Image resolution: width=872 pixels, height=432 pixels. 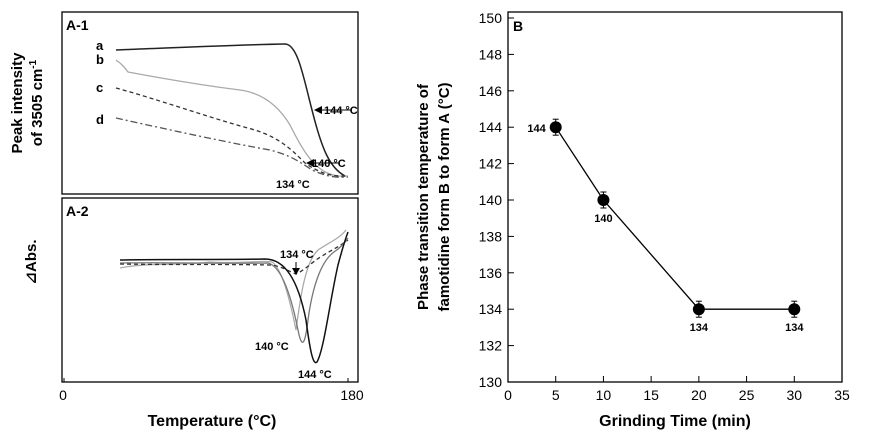 I want to click on panel-b-xtick-label-30: 30, so click(x=794, y=395).